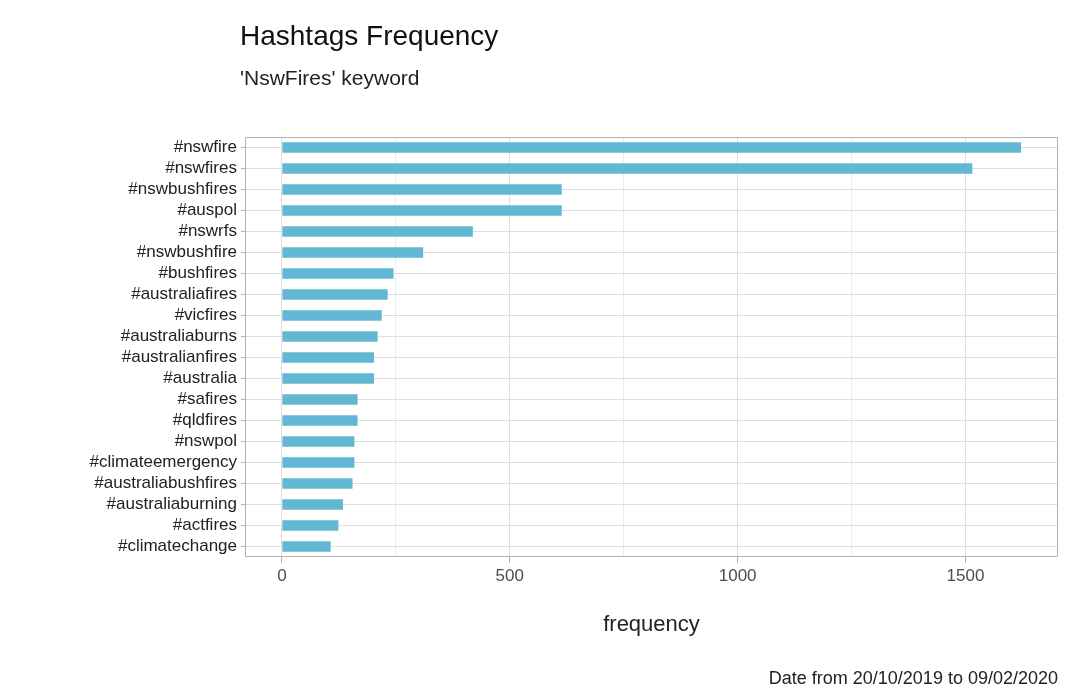 The image size is (1068, 693). I want to click on x-tick-label: 1000, so click(737, 575).